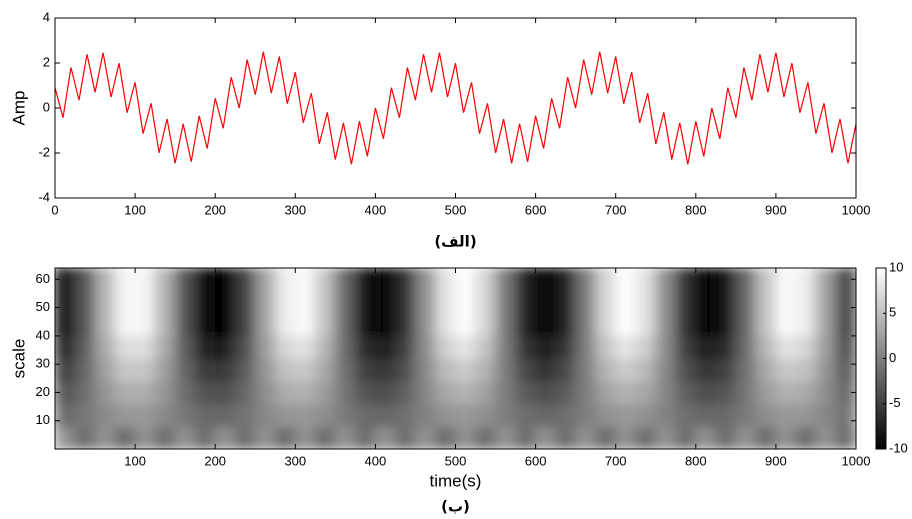 The image size is (912, 519). What do you see at coordinates (892, 312) in the screenshot?
I see `colorbar-tick-label: 5` at bounding box center [892, 312].